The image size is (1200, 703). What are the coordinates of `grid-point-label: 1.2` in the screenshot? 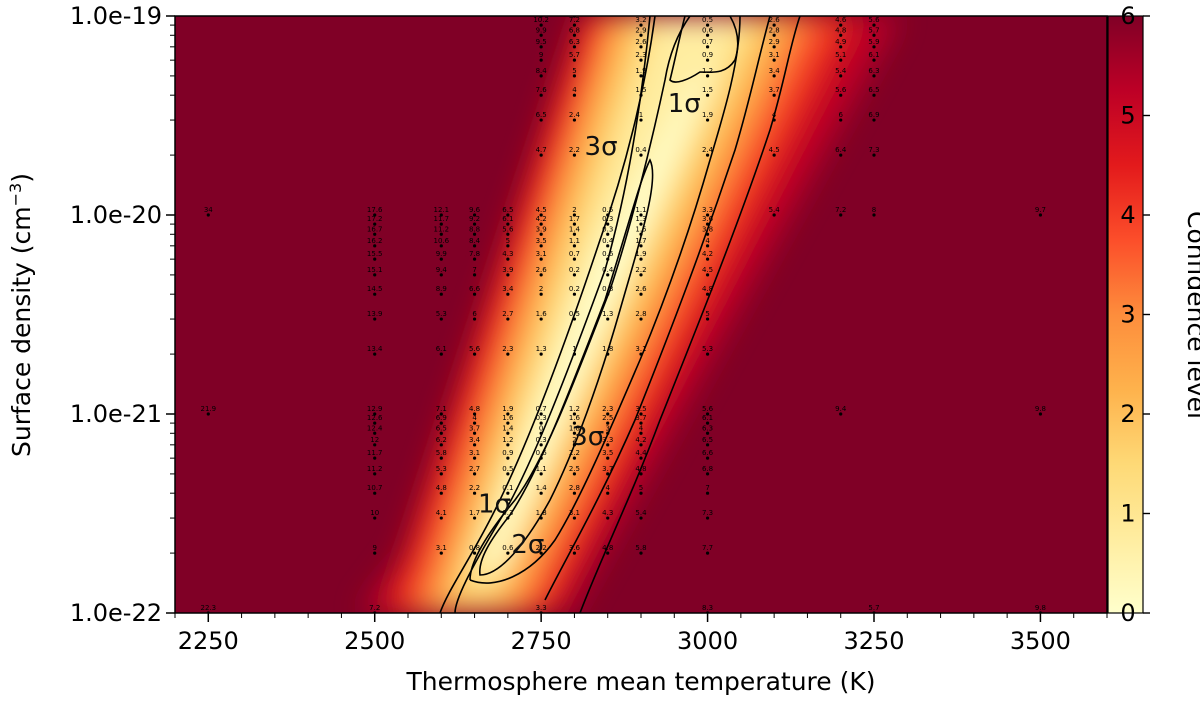 It's located at (507, 440).